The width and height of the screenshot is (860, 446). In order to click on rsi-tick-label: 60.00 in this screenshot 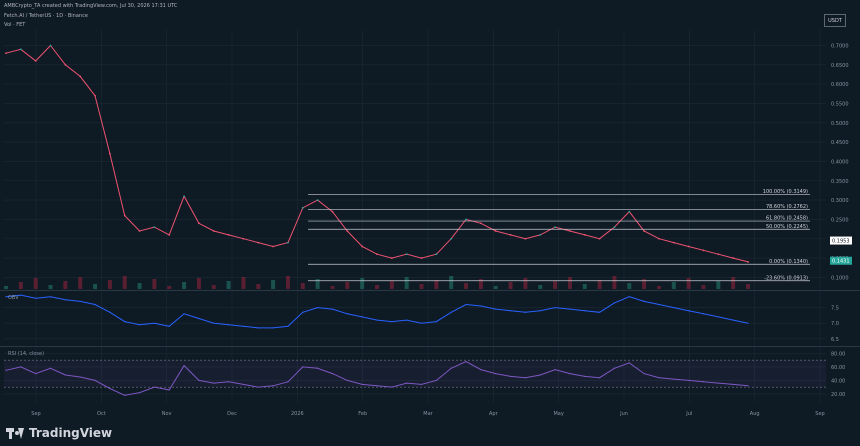, I will do `click(838, 368)`.